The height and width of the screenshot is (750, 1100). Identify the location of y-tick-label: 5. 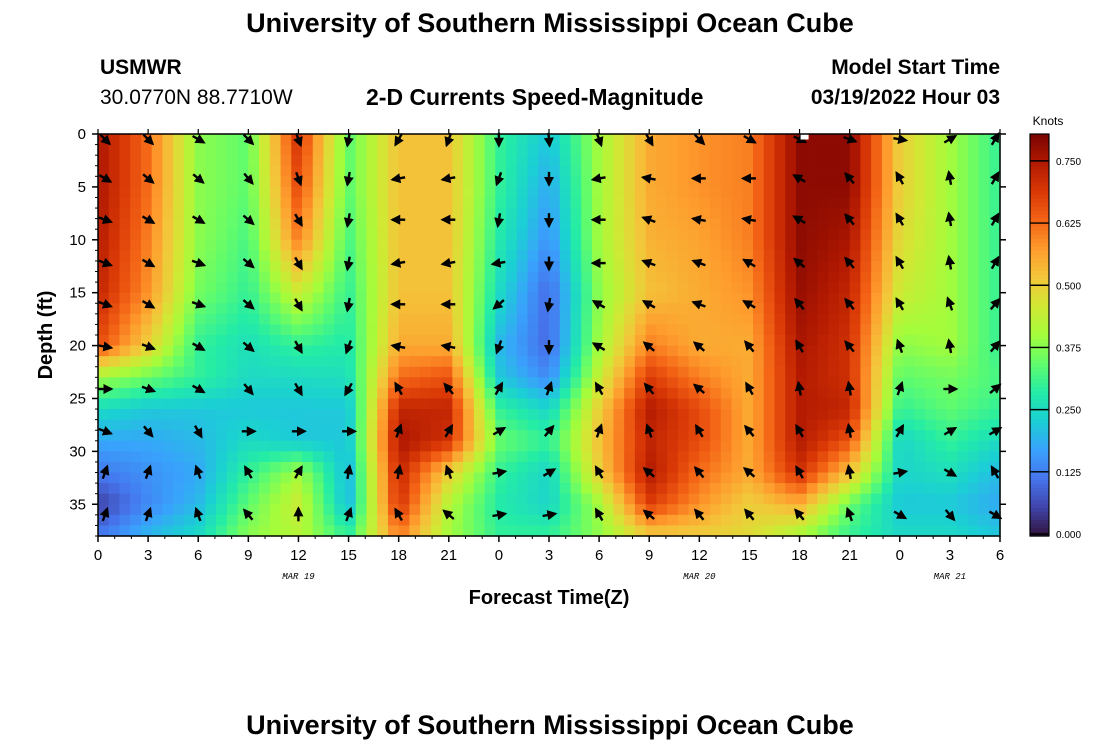
(82, 187).